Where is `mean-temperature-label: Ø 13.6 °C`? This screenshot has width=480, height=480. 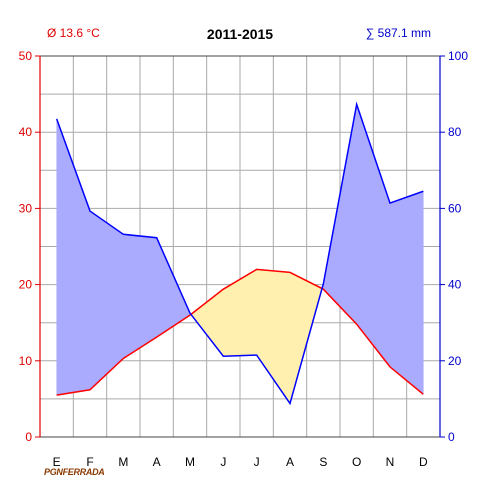
mean-temperature-label: Ø 13.6 °C is located at coordinates (73, 33).